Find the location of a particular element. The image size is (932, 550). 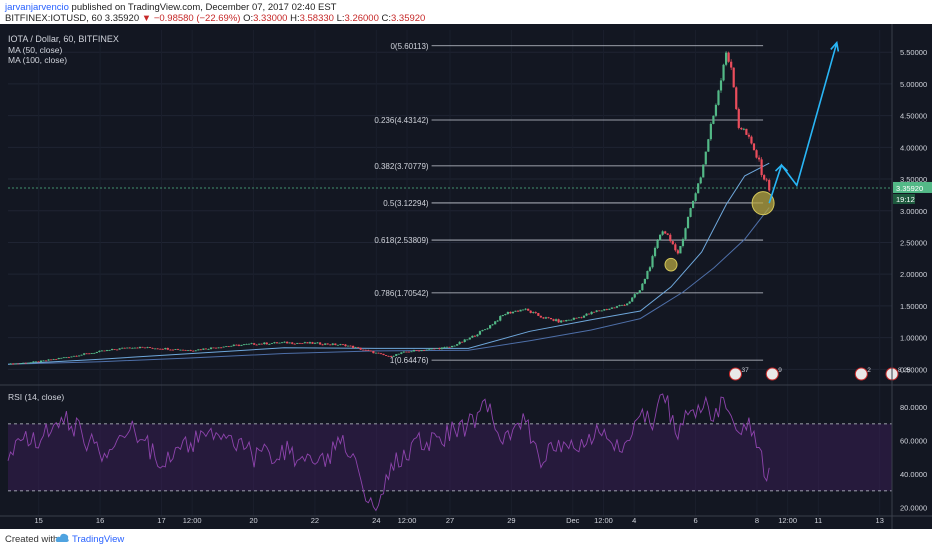

time-tick-label: 12:00 is located at coordinates (603, 520).